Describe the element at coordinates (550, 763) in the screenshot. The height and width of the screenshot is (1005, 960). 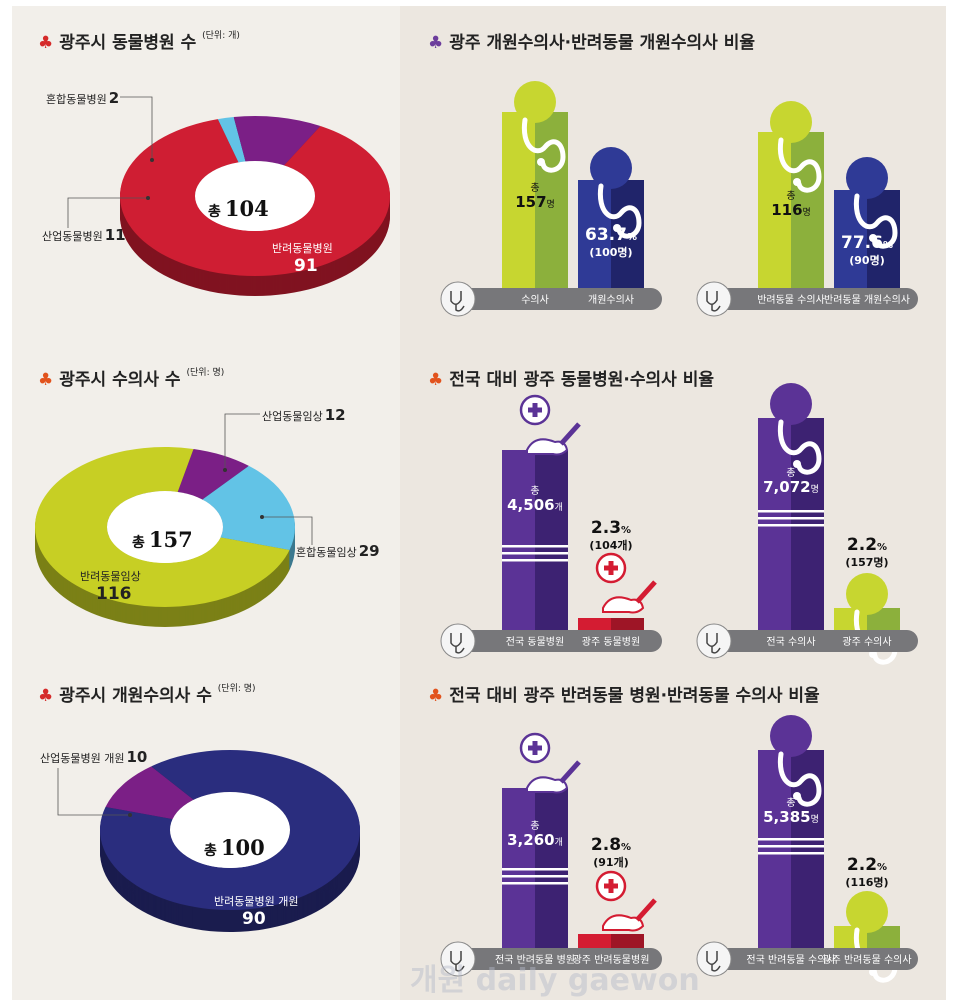
I see `section3-panel_a-dog1` at that location.